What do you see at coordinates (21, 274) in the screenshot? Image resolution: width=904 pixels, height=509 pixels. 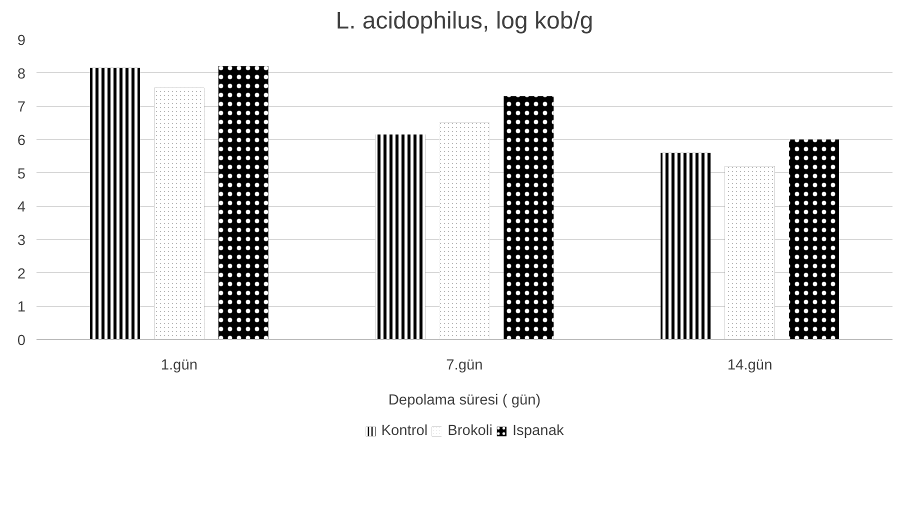 I see `y-tick-label: 2` at bounding box center [21, 274].